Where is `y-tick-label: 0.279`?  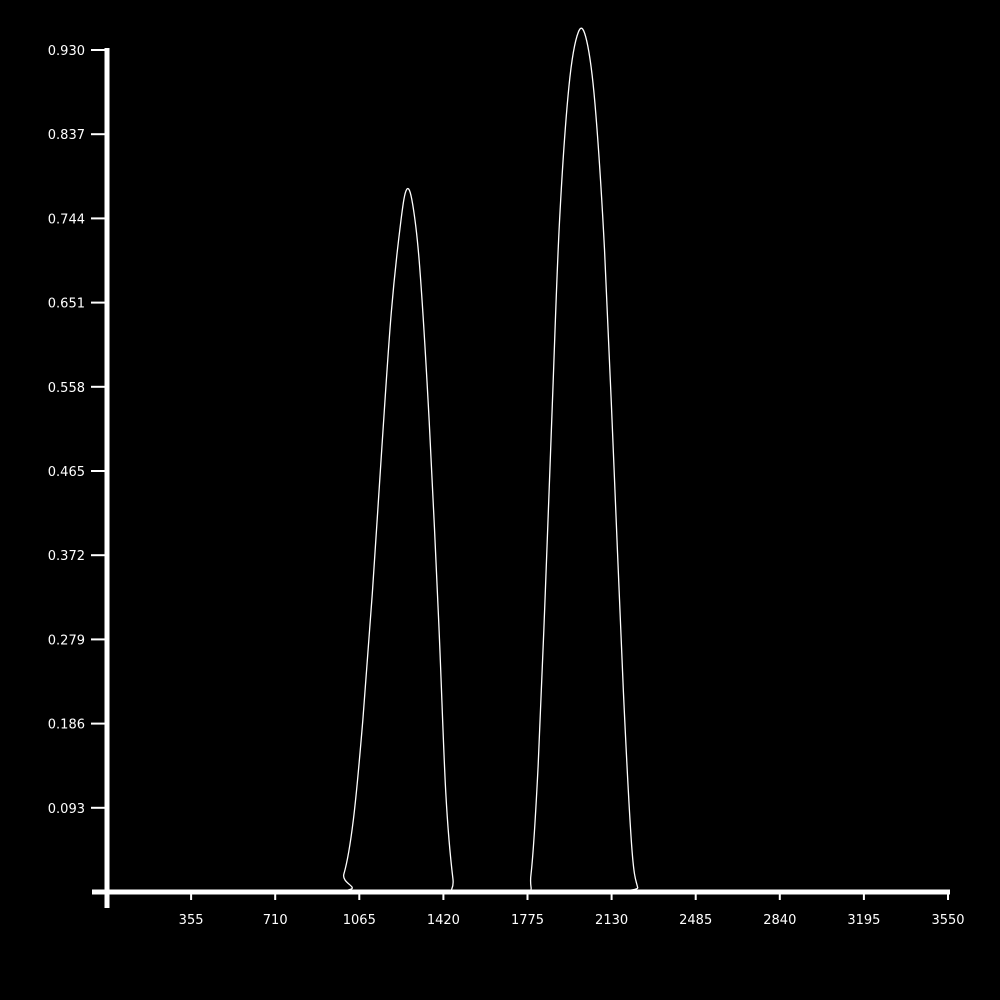
y-tick-label: 0.279 is located at coordinates (66, 640).